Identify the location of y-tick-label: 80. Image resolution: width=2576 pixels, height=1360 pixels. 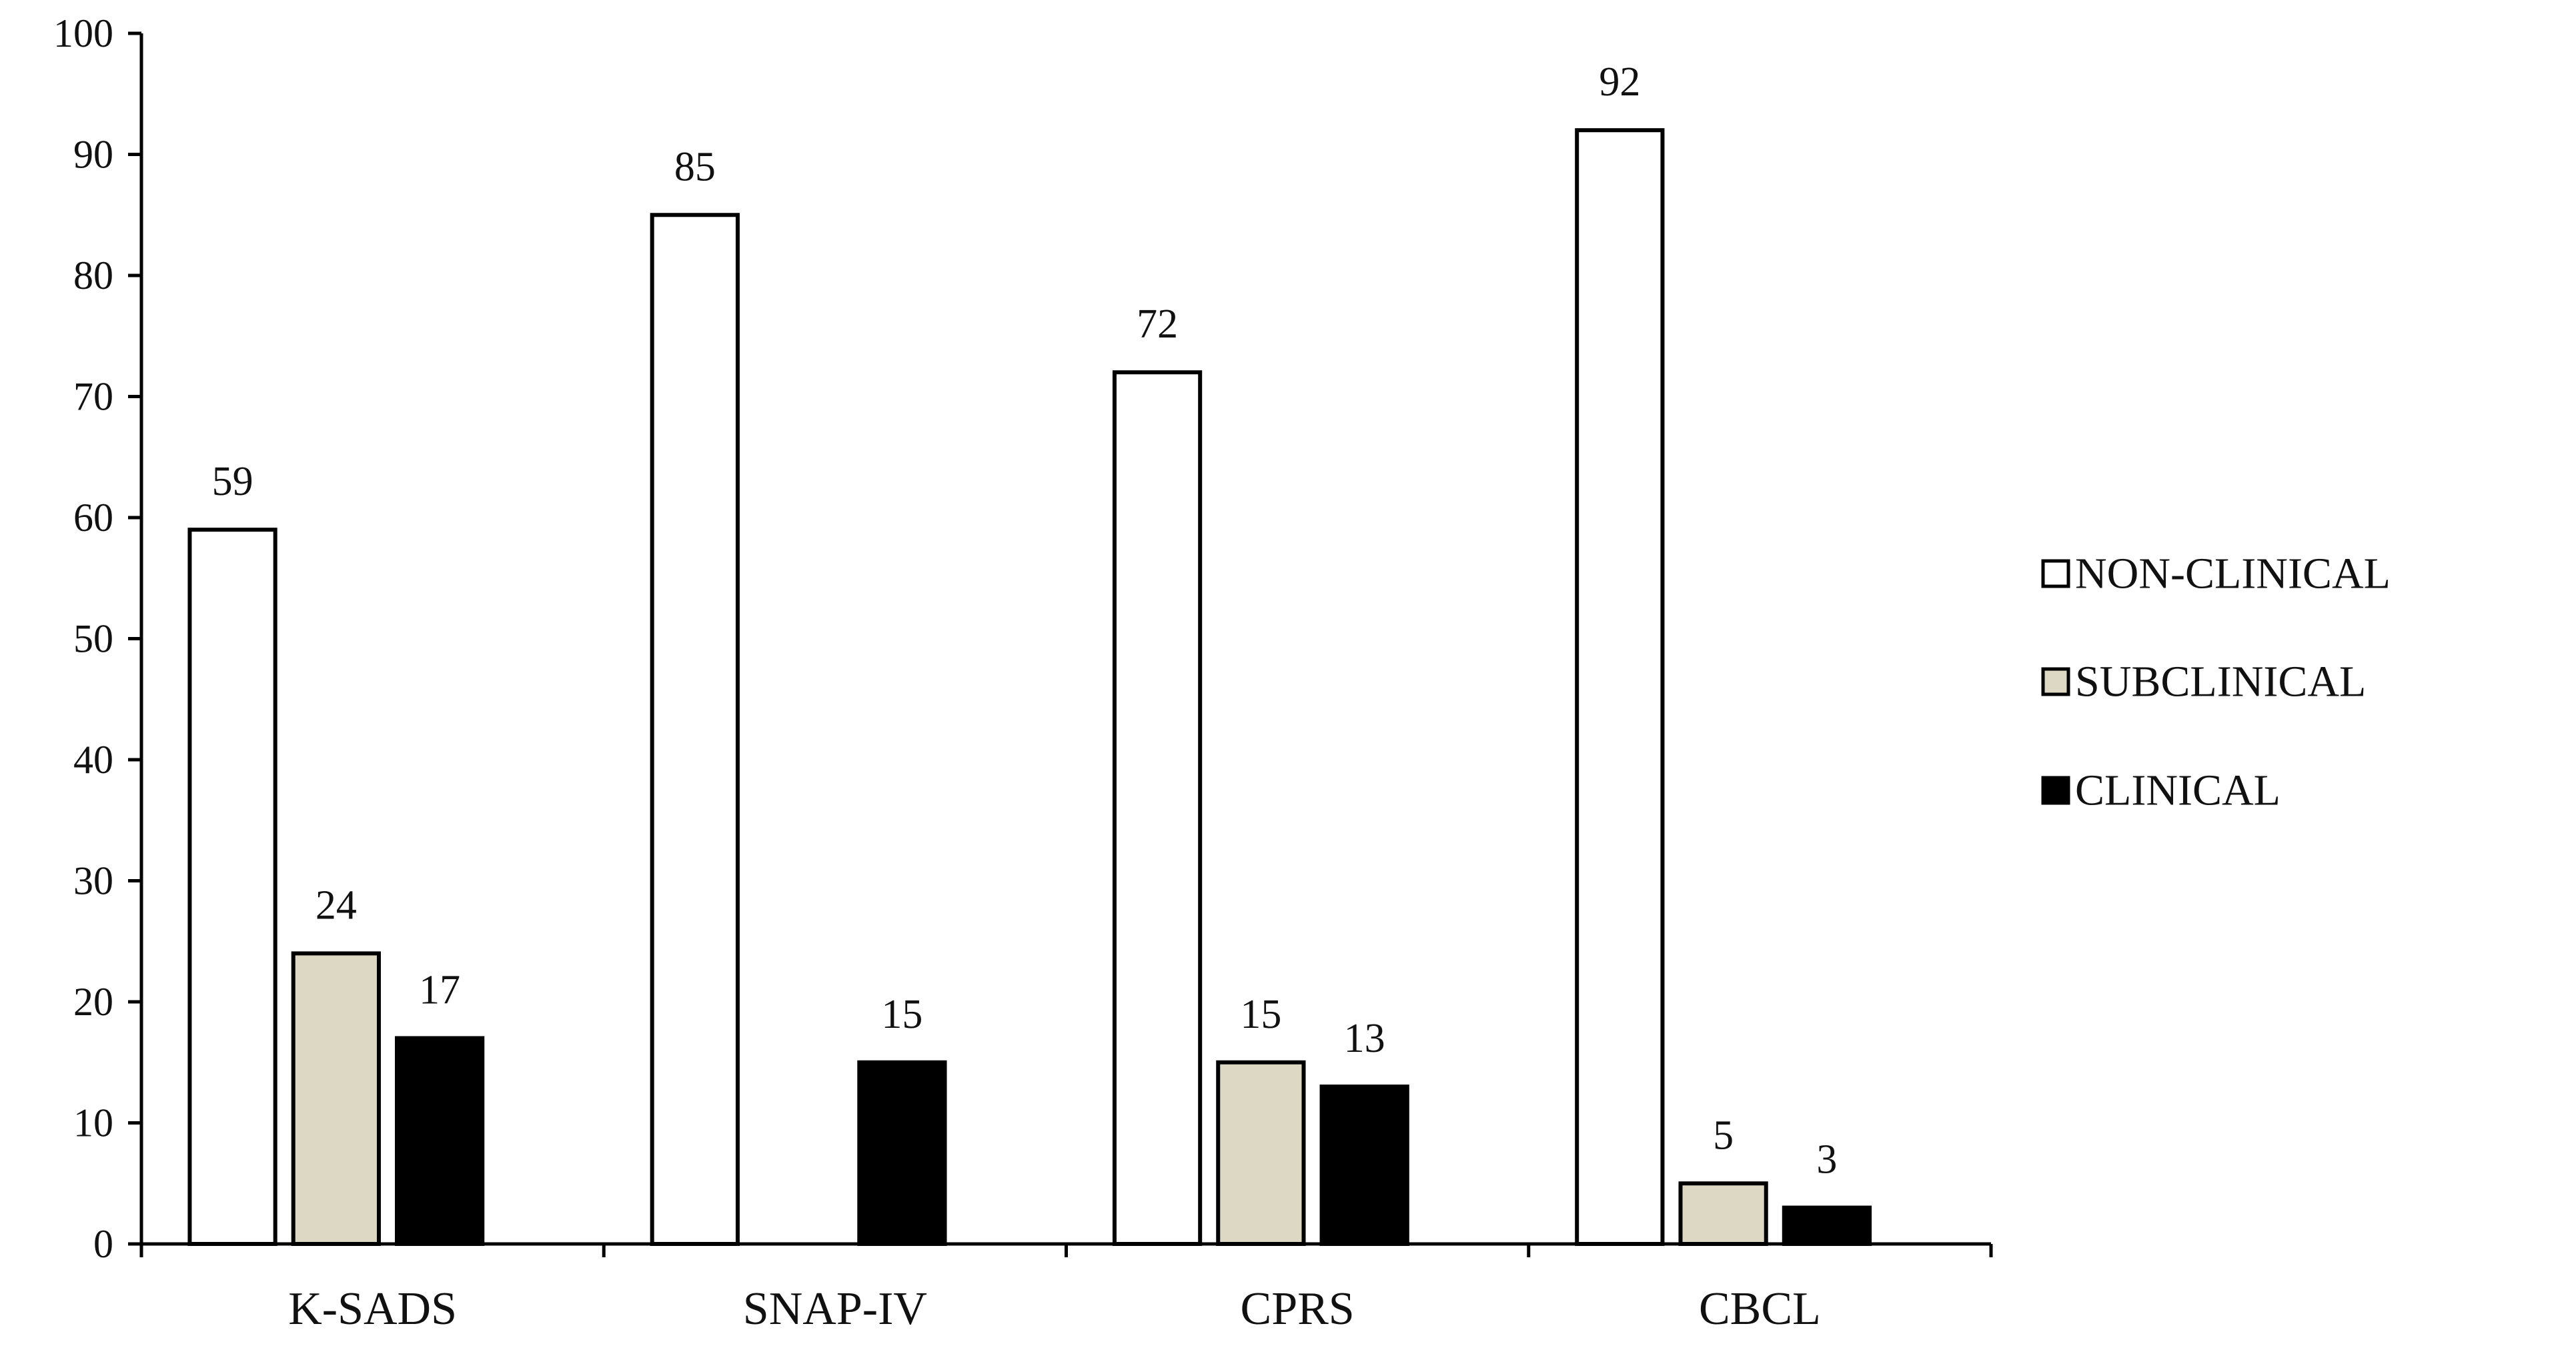
(93, 275).